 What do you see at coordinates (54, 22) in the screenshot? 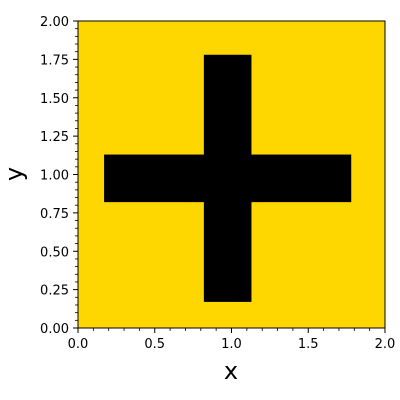
I see `y-tick-label: 2.00` at bounding box center [54, 22].